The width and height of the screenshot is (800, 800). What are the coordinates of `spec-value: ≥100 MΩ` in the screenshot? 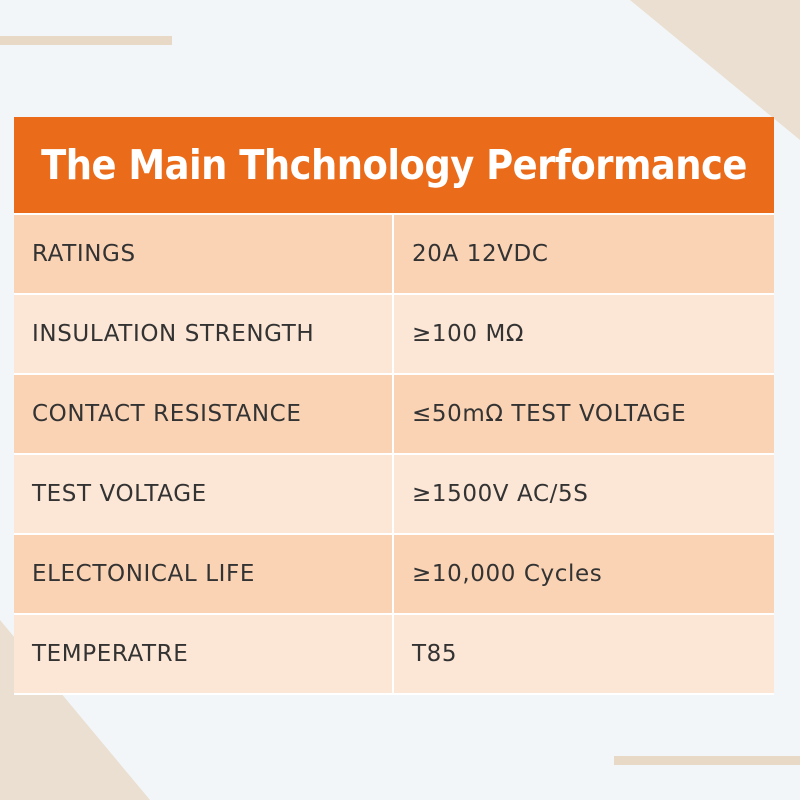 It's located at (583, 334).